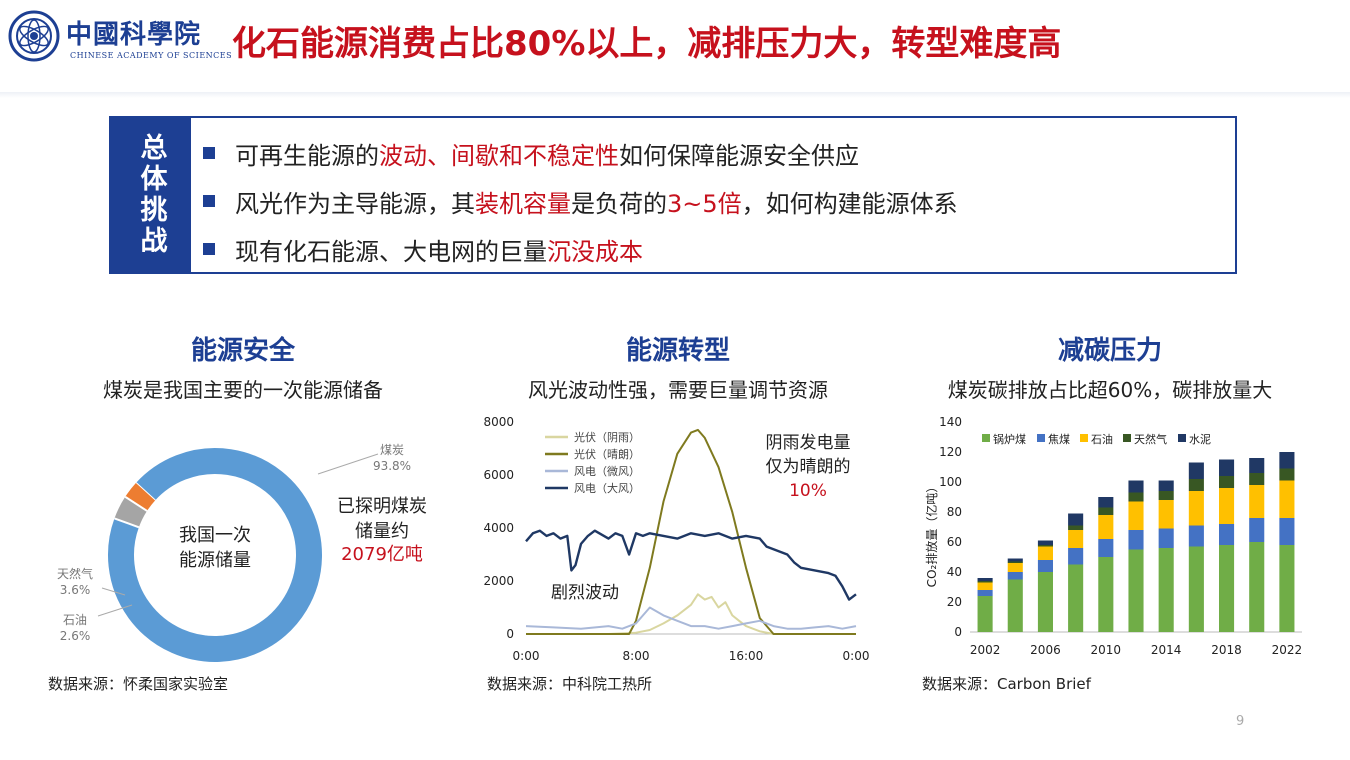  I want to click on donut-slice-gas, so click(131, 512).